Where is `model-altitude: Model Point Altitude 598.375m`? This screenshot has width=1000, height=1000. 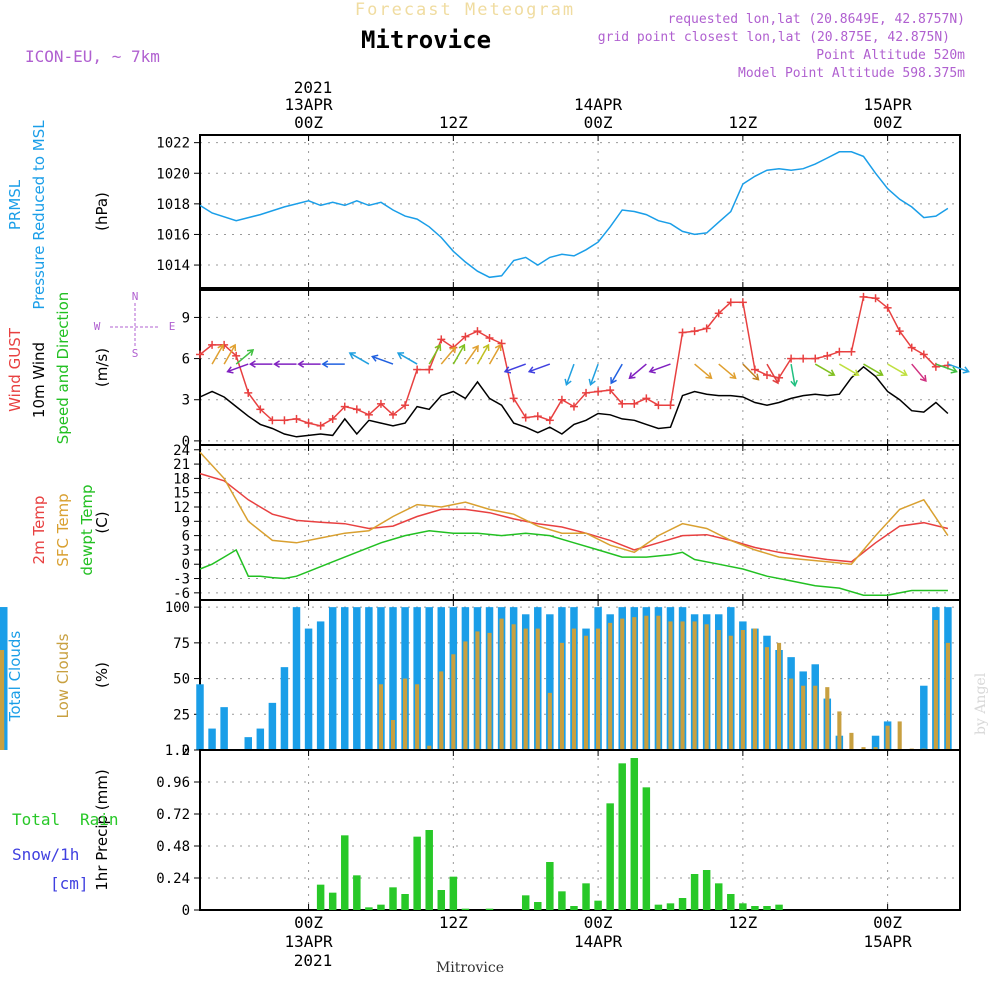
model-altitude: Model Point Altitude 598.375m is located at coordinates (851, 73).